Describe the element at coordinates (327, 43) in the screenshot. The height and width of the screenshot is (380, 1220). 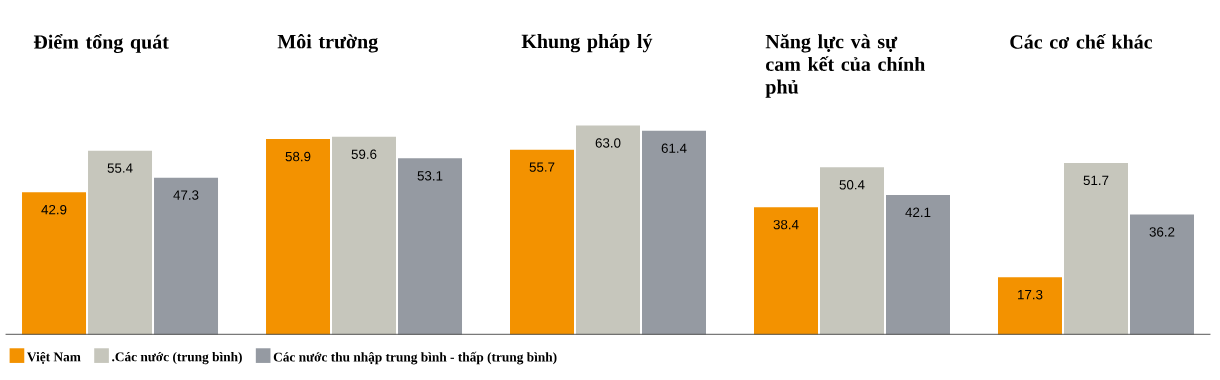
I see `x-tick-label: Môi trường` at that location.